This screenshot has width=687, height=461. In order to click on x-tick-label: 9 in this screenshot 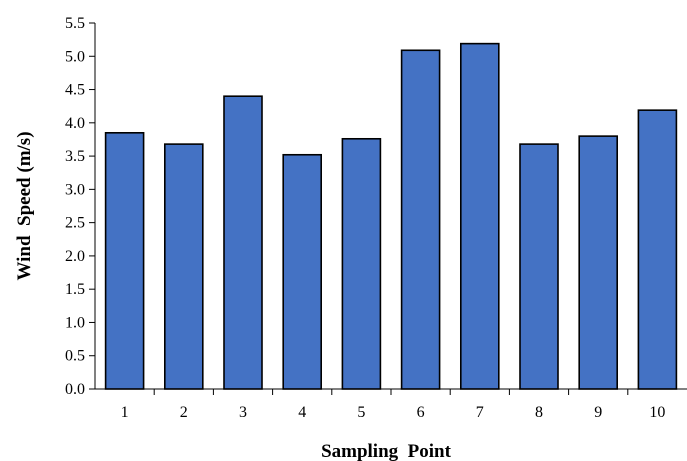, I will do `click(598, 412)`.